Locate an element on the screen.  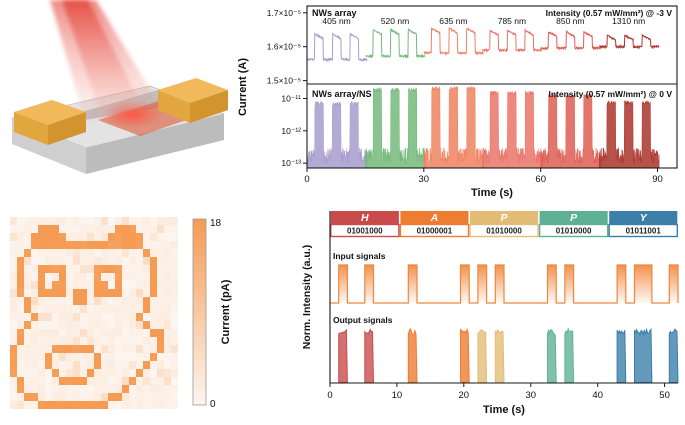
substrate-front is located at coordinates (155, 144).